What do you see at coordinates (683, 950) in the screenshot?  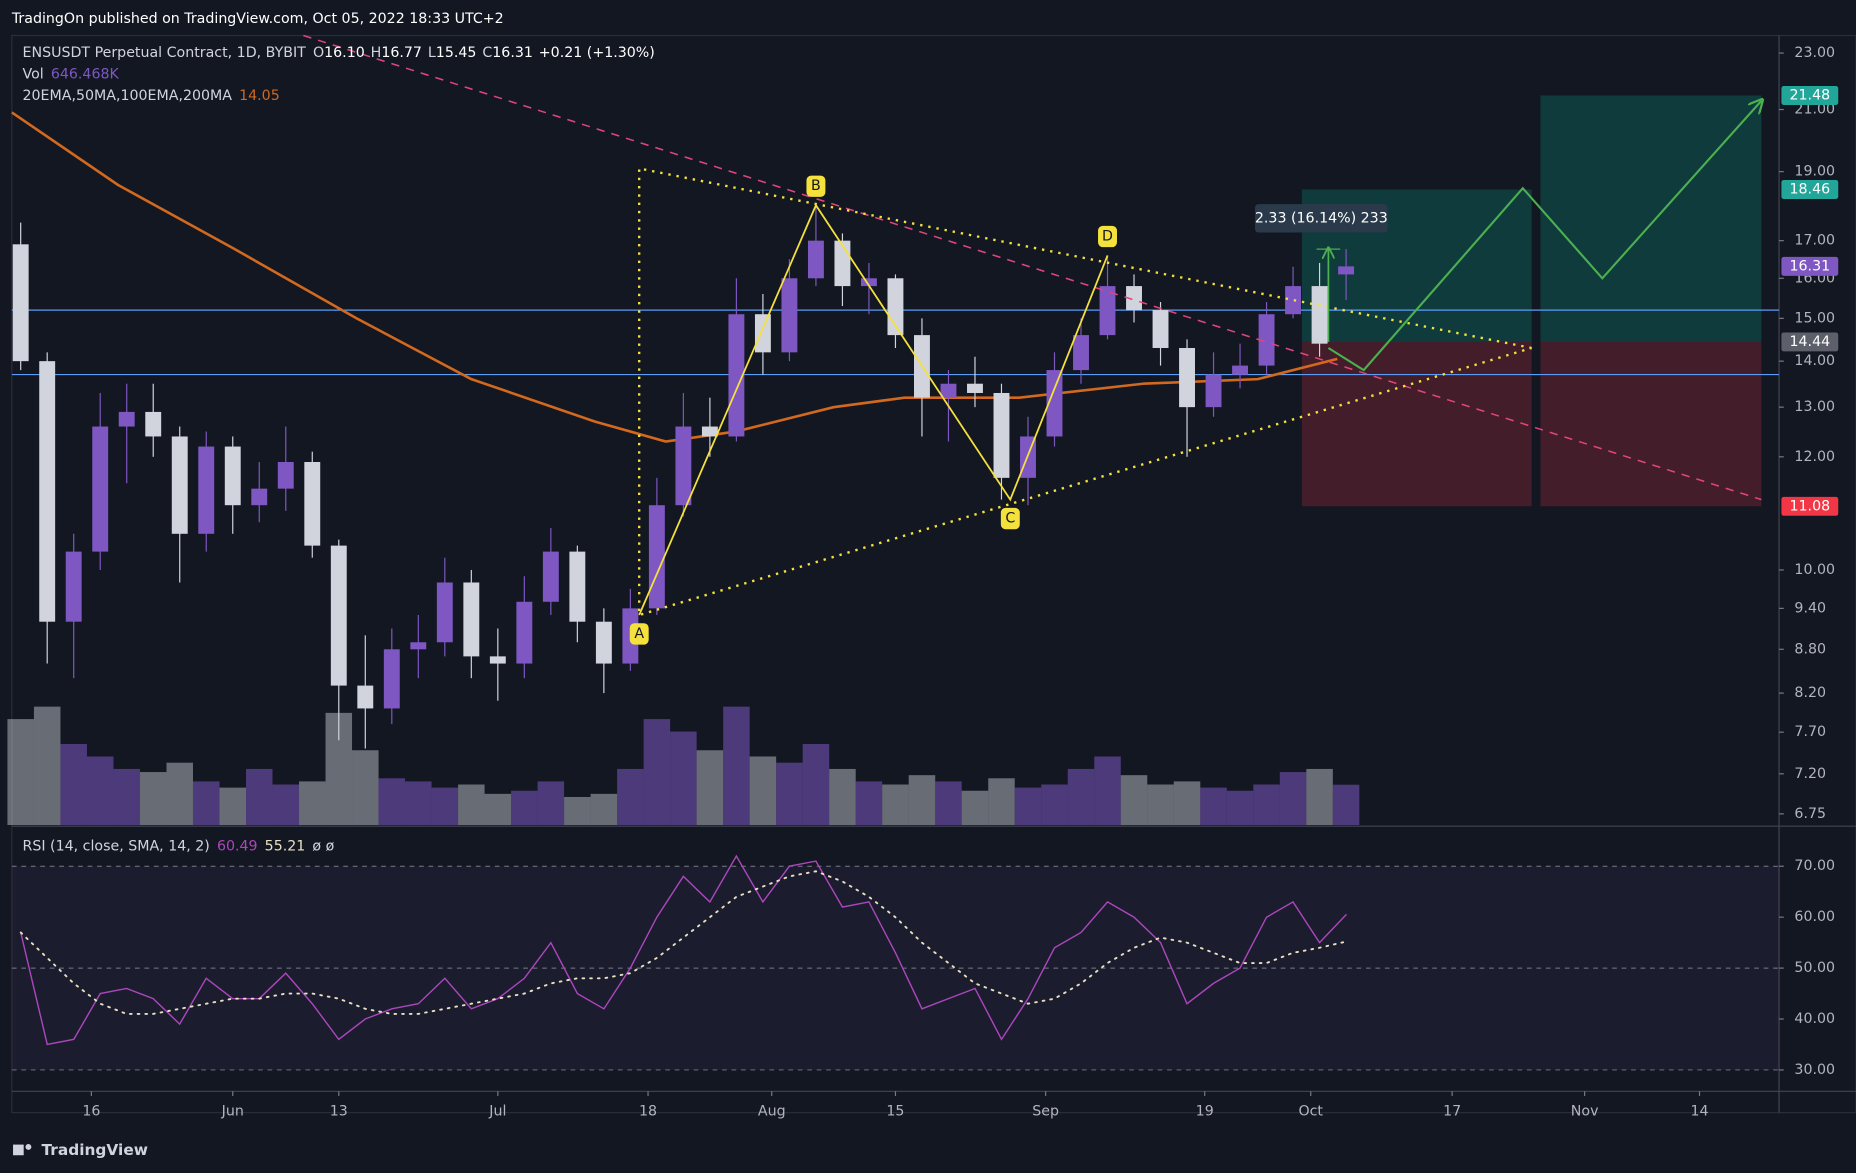 I see `rsi-line` at bounding box center [683, 950].